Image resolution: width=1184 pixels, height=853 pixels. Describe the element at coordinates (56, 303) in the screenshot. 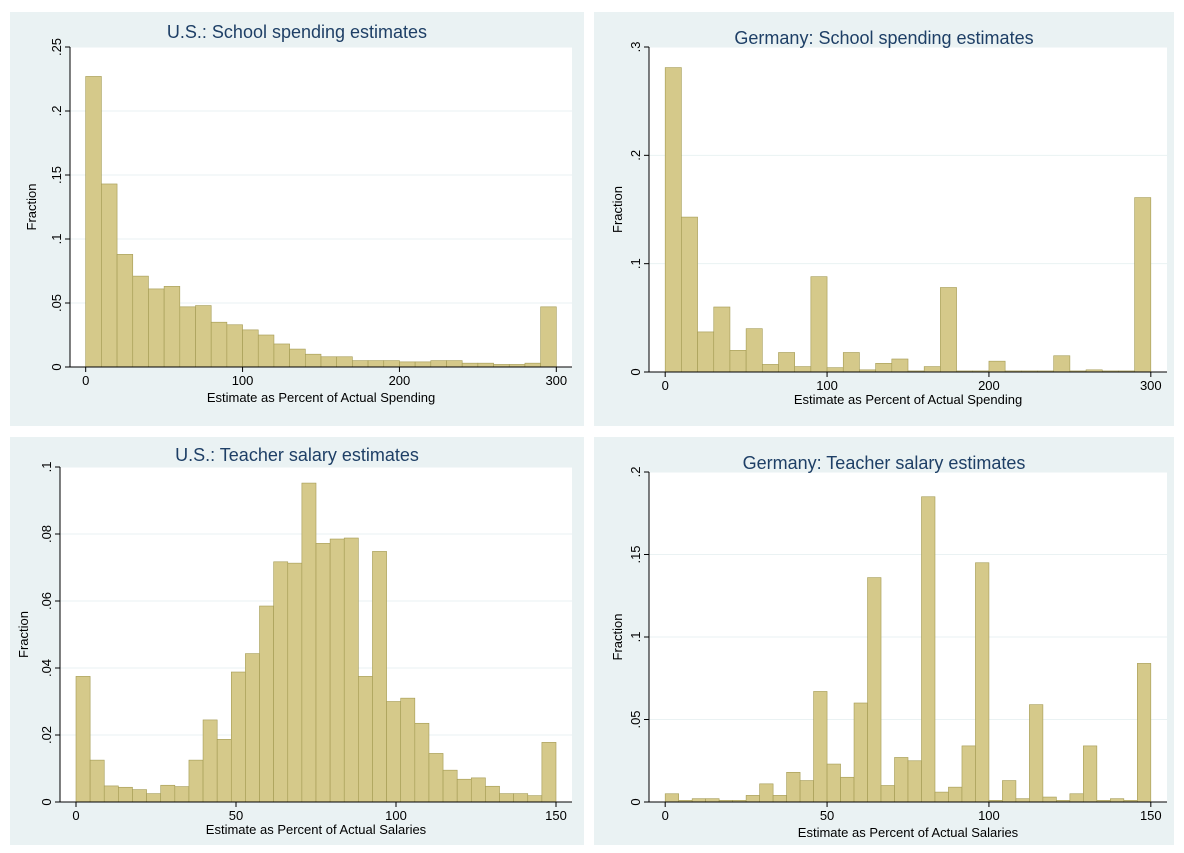

I see `y-tick-label: .05` at that location.